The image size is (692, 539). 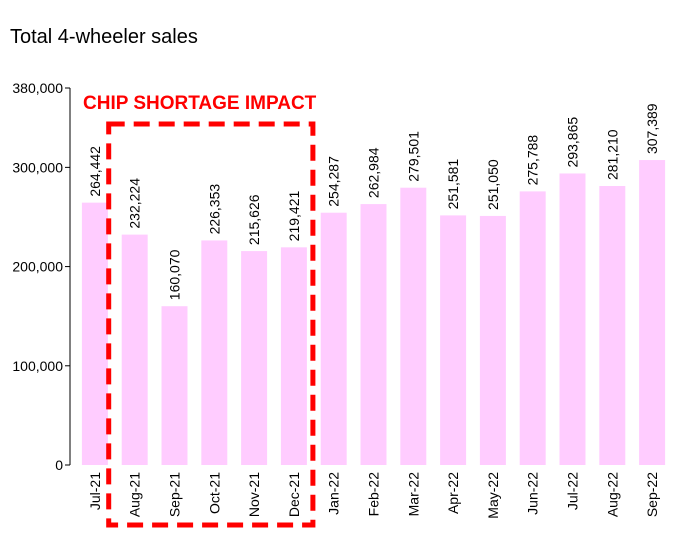 What do you see at coordinates (533, 160) in the screenshot?
I see `data-label: 275,788` at bounding box center [533, 160].